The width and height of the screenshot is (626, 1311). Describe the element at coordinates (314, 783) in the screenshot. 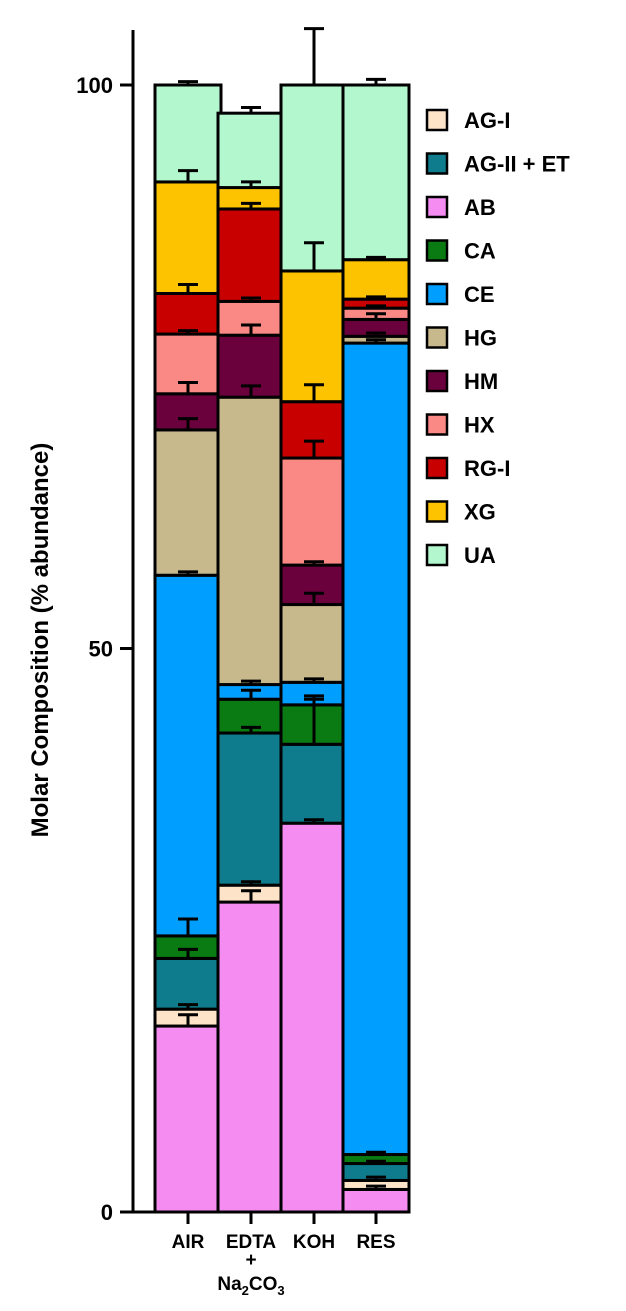

I see `bar-segment-ag-ii-et-koh` at that location.